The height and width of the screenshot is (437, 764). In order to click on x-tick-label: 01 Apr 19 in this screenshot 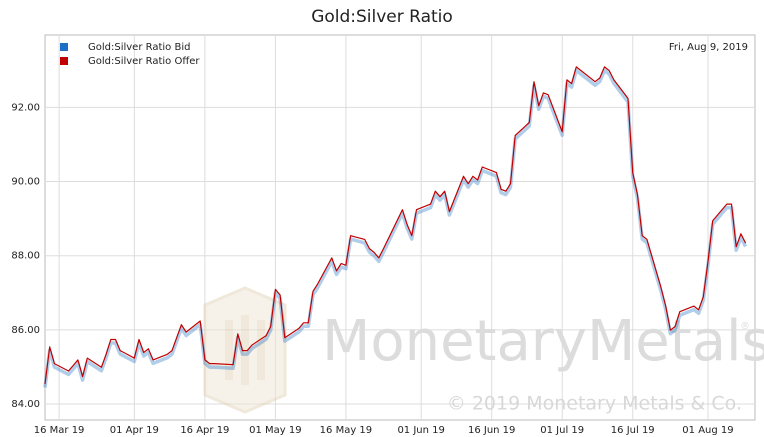, I will do `click(134, 430)`.